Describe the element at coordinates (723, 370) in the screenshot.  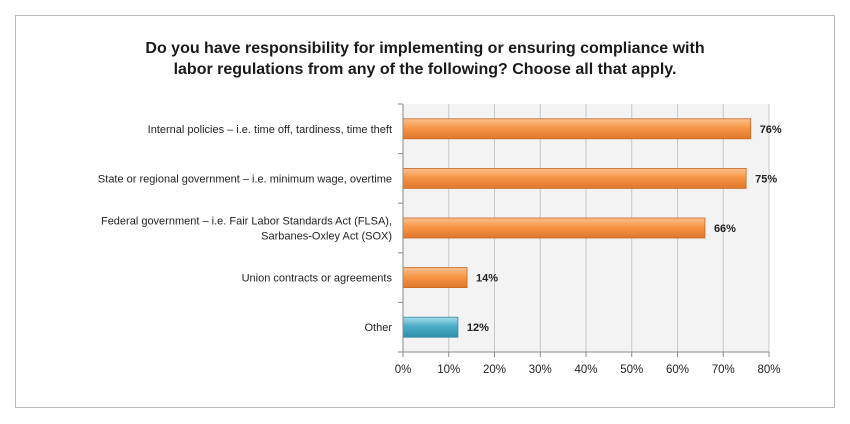
I see `x-tick-label: 70%` at that location.